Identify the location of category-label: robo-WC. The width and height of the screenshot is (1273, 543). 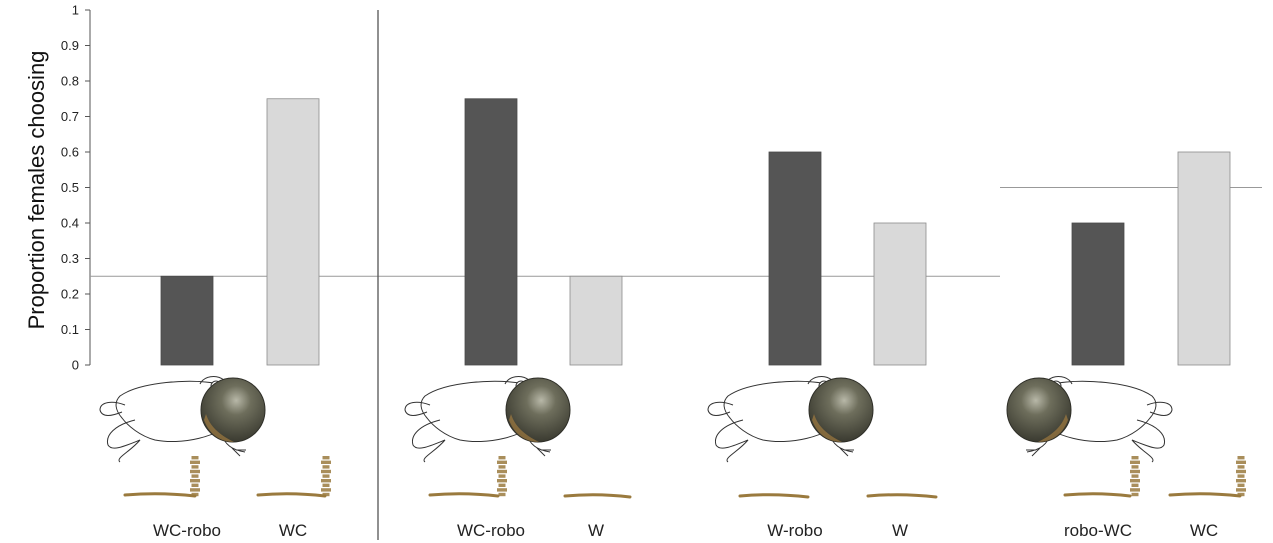
(1098, 530).